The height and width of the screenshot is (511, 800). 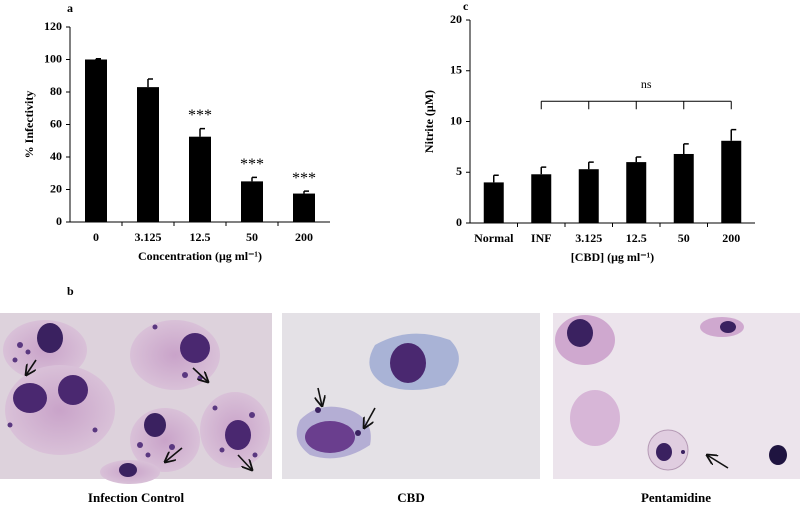 What do you see at coordinates (466, 6) in the screenshot?
I see `panel-label: c` at bounding box center [466, 6].